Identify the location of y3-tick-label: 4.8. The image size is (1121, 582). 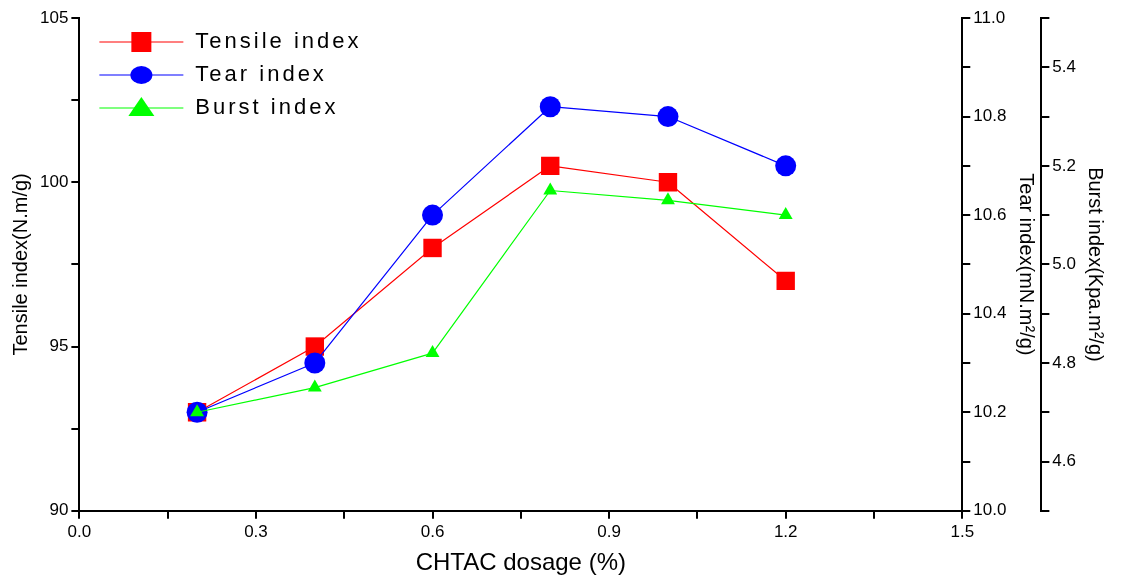
(1064, 362).